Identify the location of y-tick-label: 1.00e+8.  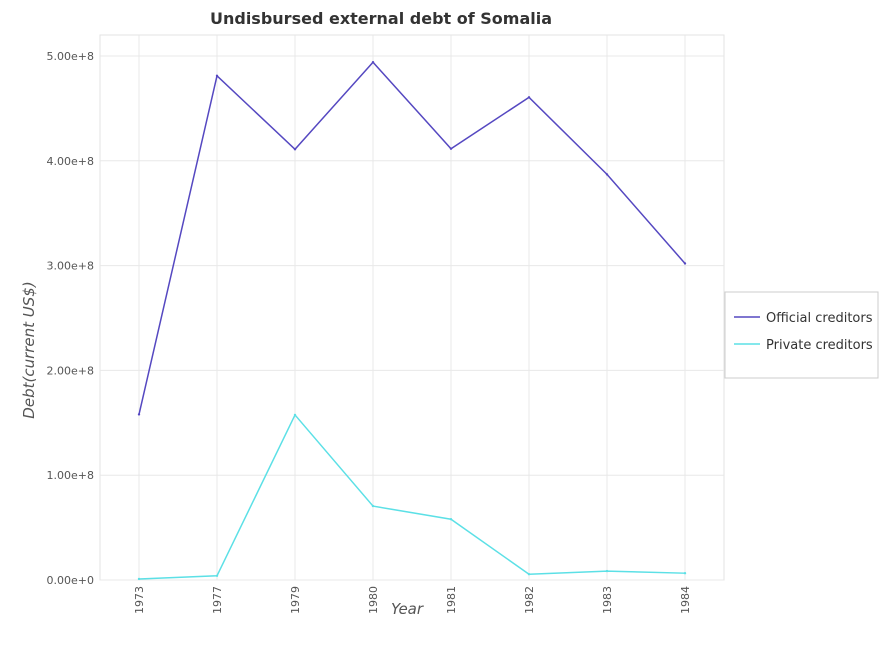
(70, 475).